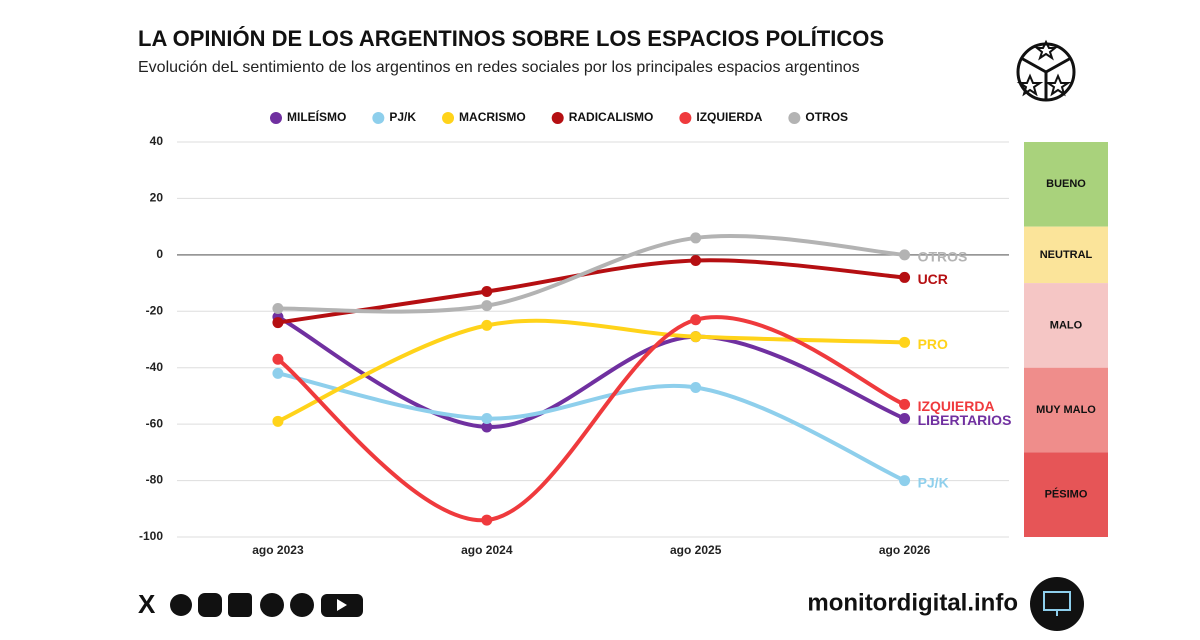 The image size is (1200, 640). Describe the element at coordinates (965, 420) in the screenshot. I see `end-label: LIBERTARIOS` at that location.